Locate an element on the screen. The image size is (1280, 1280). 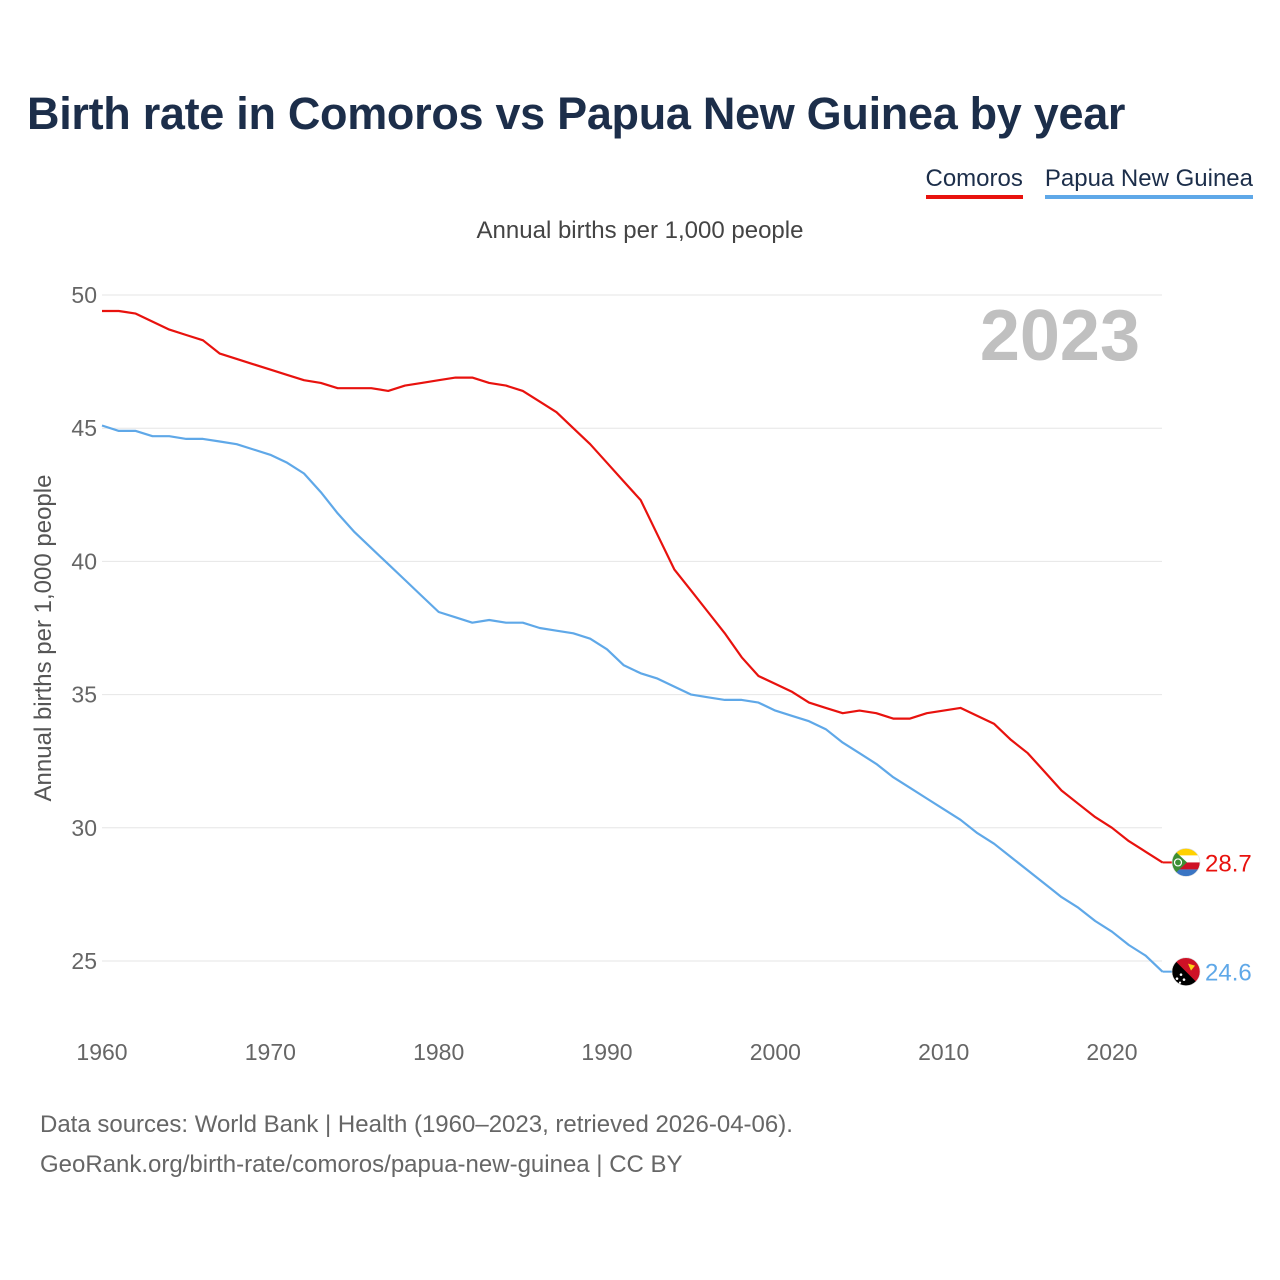
y-tick-label-40: 40 is located at coordinates (84, 561).